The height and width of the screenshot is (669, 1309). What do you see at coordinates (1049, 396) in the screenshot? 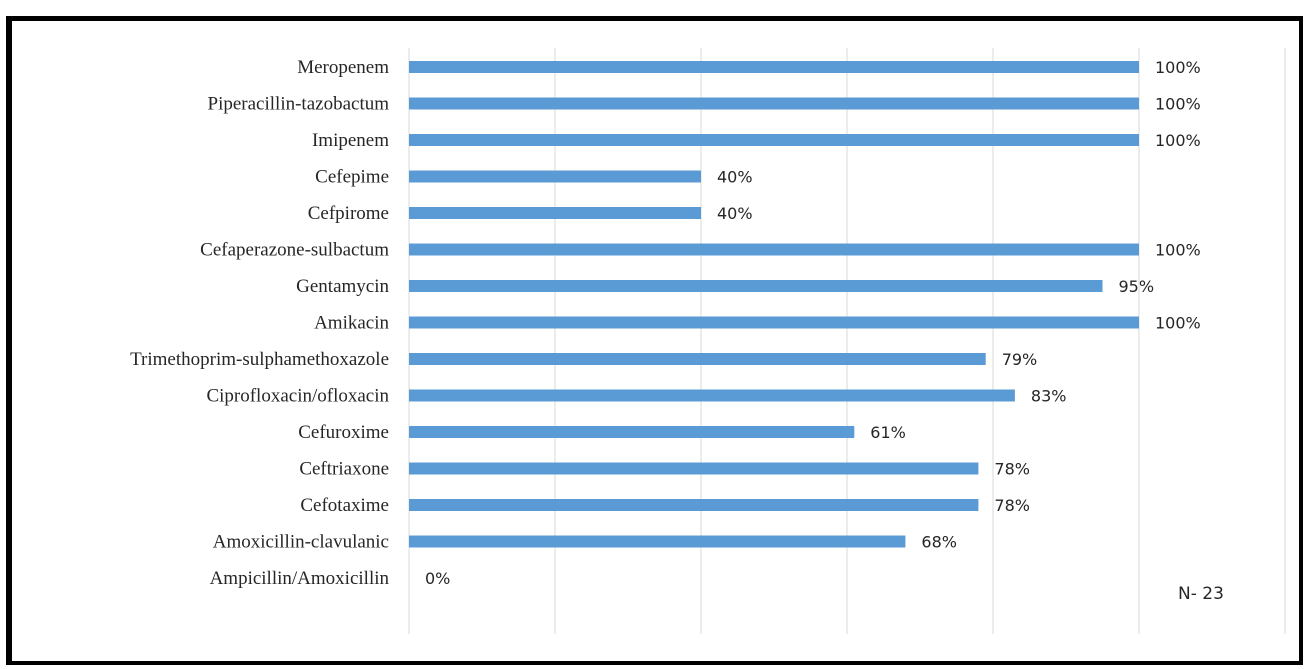
I see `data-label-9: 83%` at bounding box center [1049, 396].